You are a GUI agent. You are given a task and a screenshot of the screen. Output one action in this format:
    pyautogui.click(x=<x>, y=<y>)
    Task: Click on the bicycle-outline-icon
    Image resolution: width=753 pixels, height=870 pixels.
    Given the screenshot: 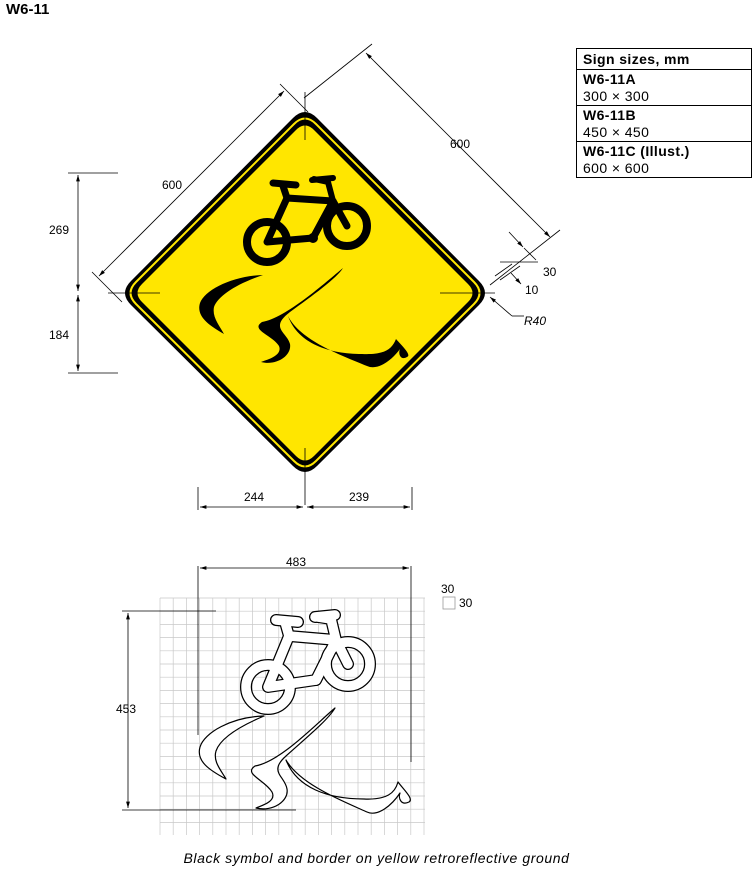 What is the action you would take?
    pyautogui.click(x=308, y=662)
    